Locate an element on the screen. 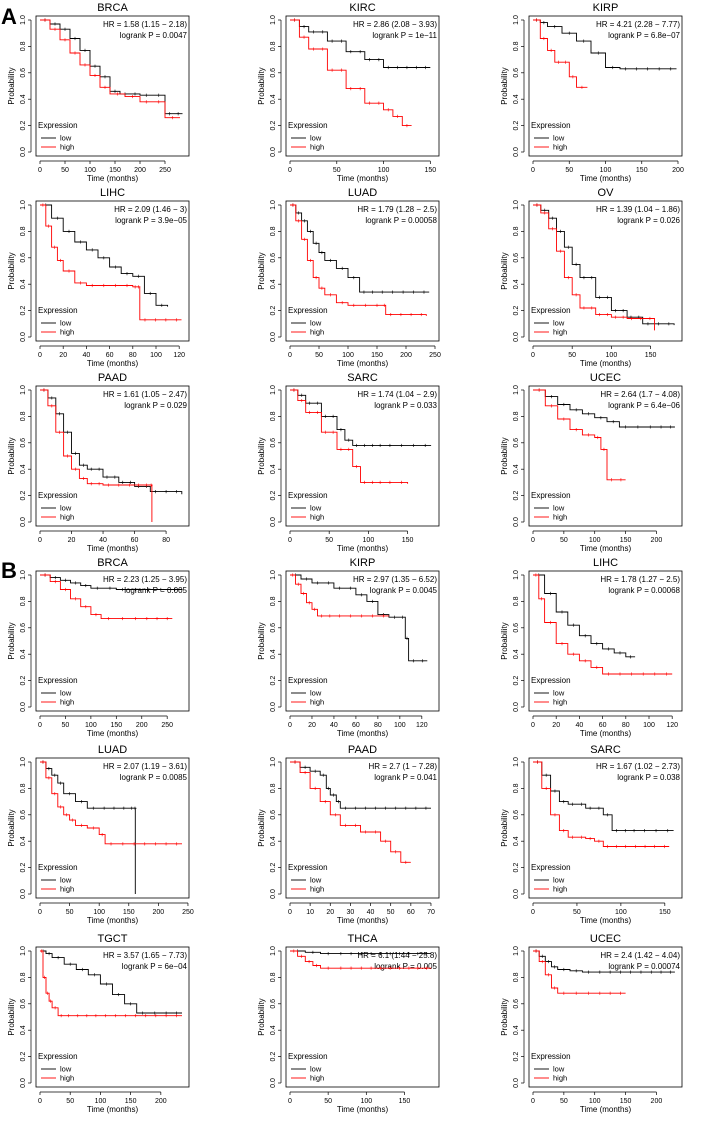  x-tick-label: 20 is located at coordinates (63, 355).